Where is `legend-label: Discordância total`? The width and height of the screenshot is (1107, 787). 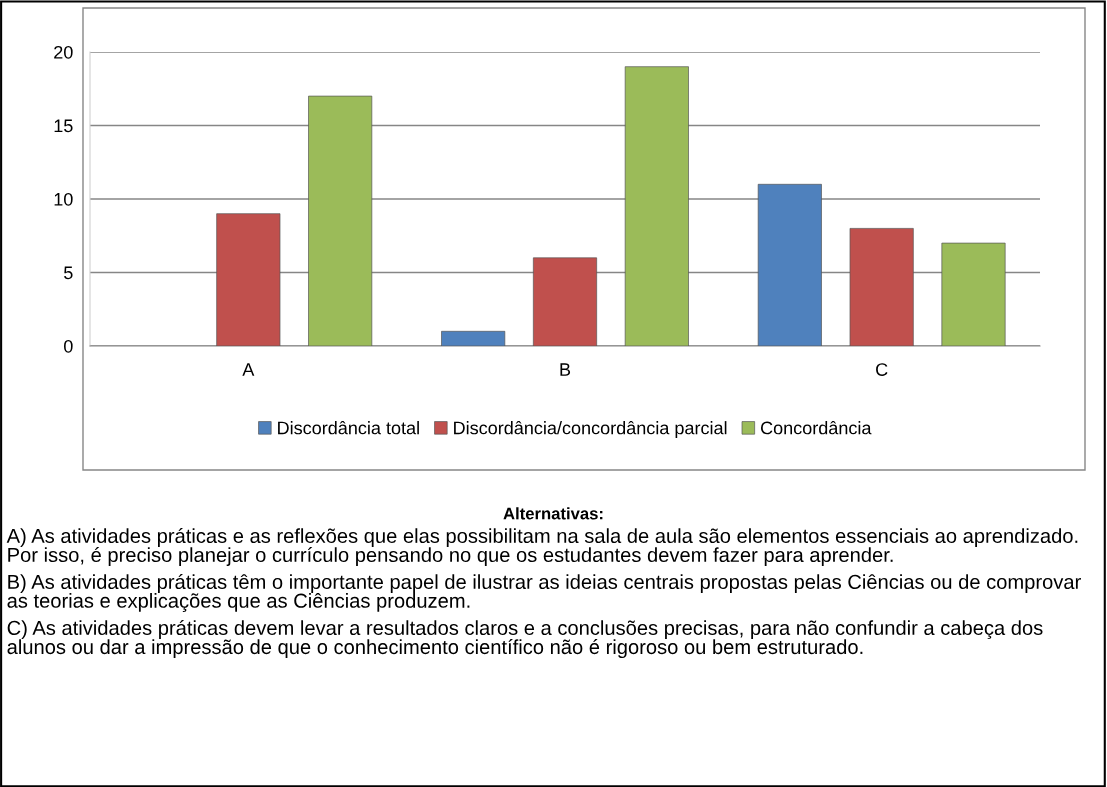
legend-label: Discordância total is located at coordinates (348, 428).